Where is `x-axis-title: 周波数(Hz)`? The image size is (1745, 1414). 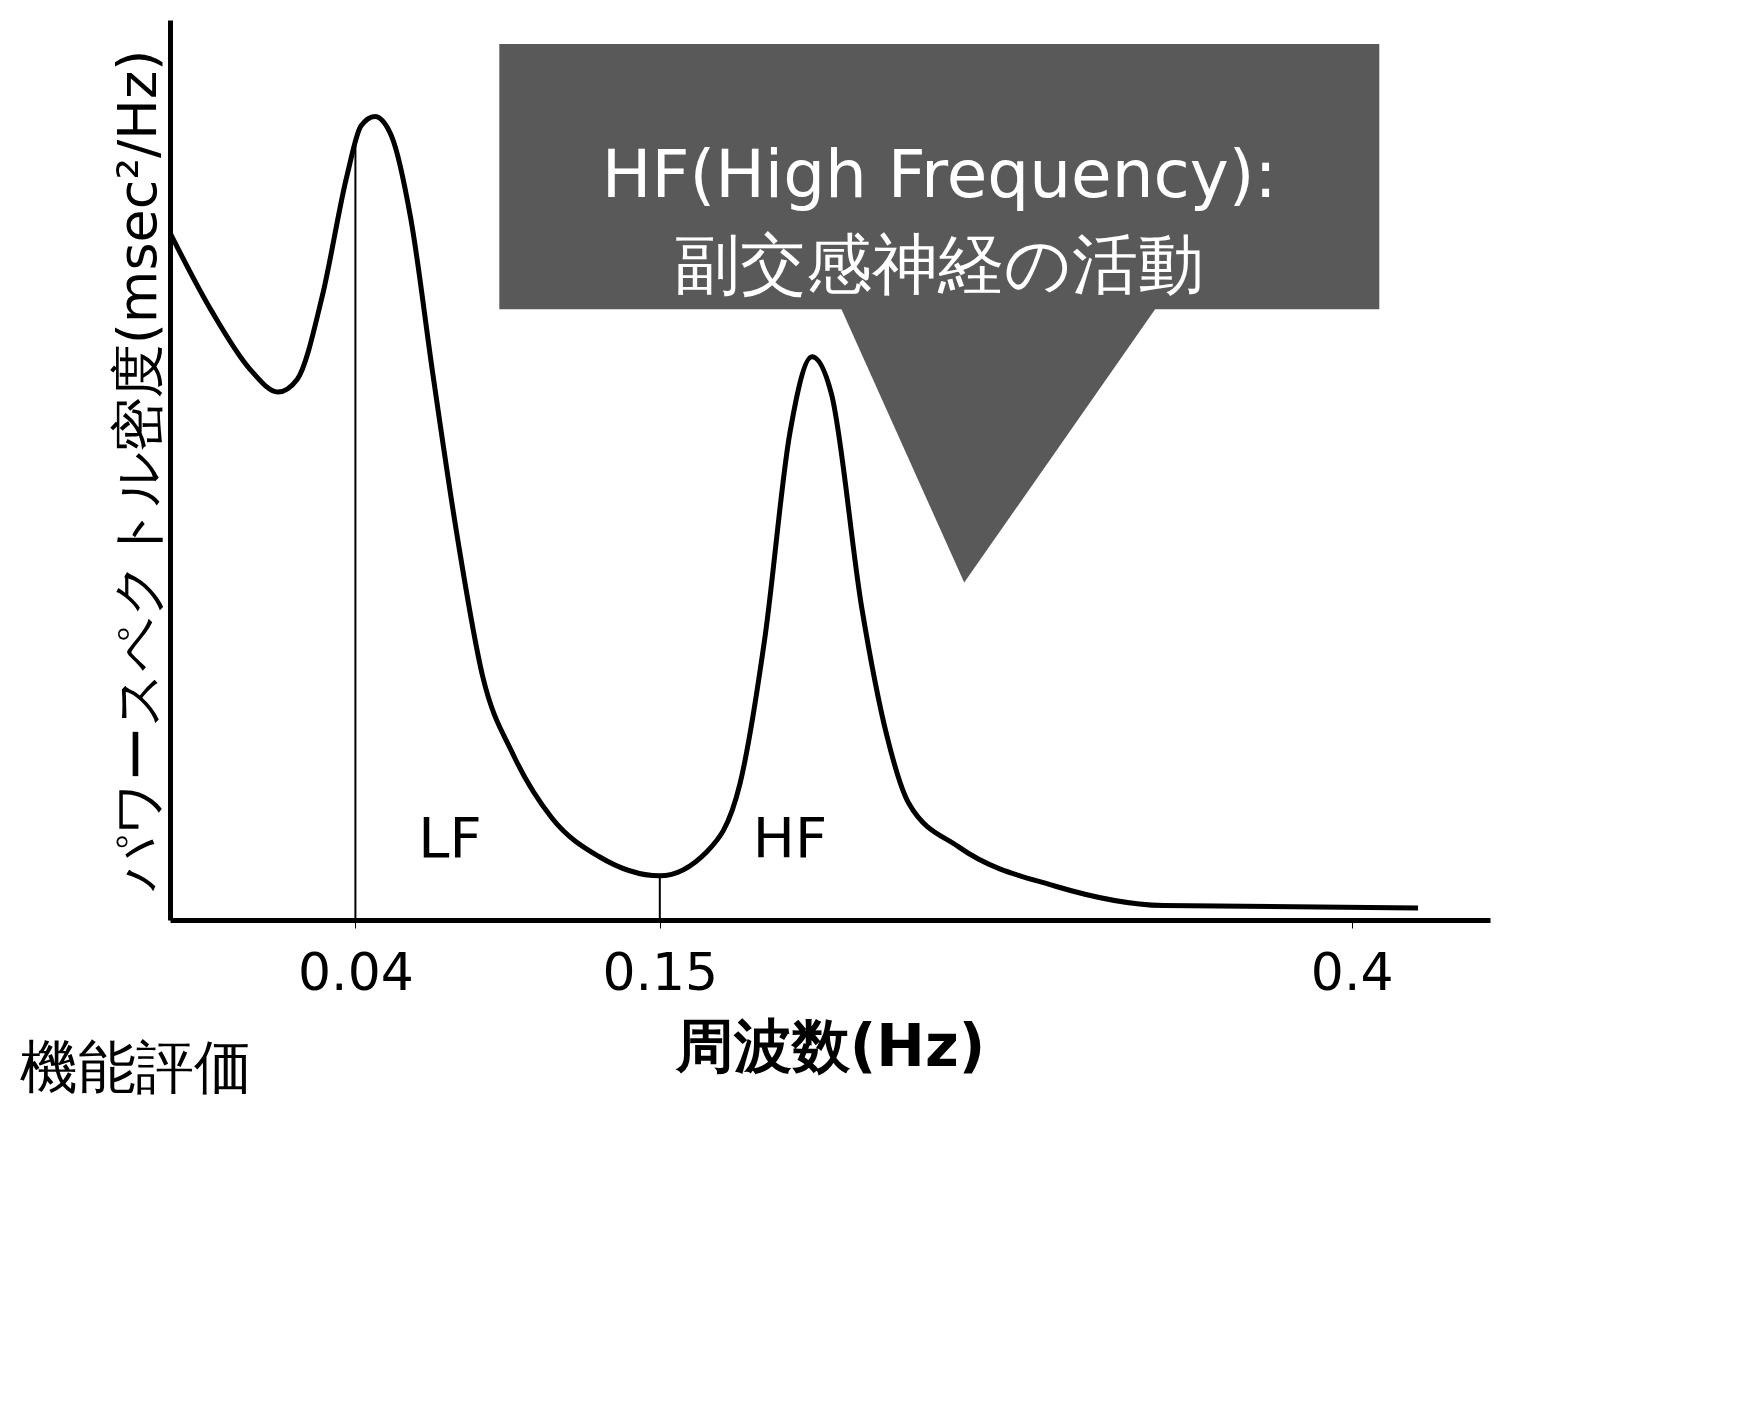 x-axis-title: 周波数(Hz) is located at coordinates (830, 1045).